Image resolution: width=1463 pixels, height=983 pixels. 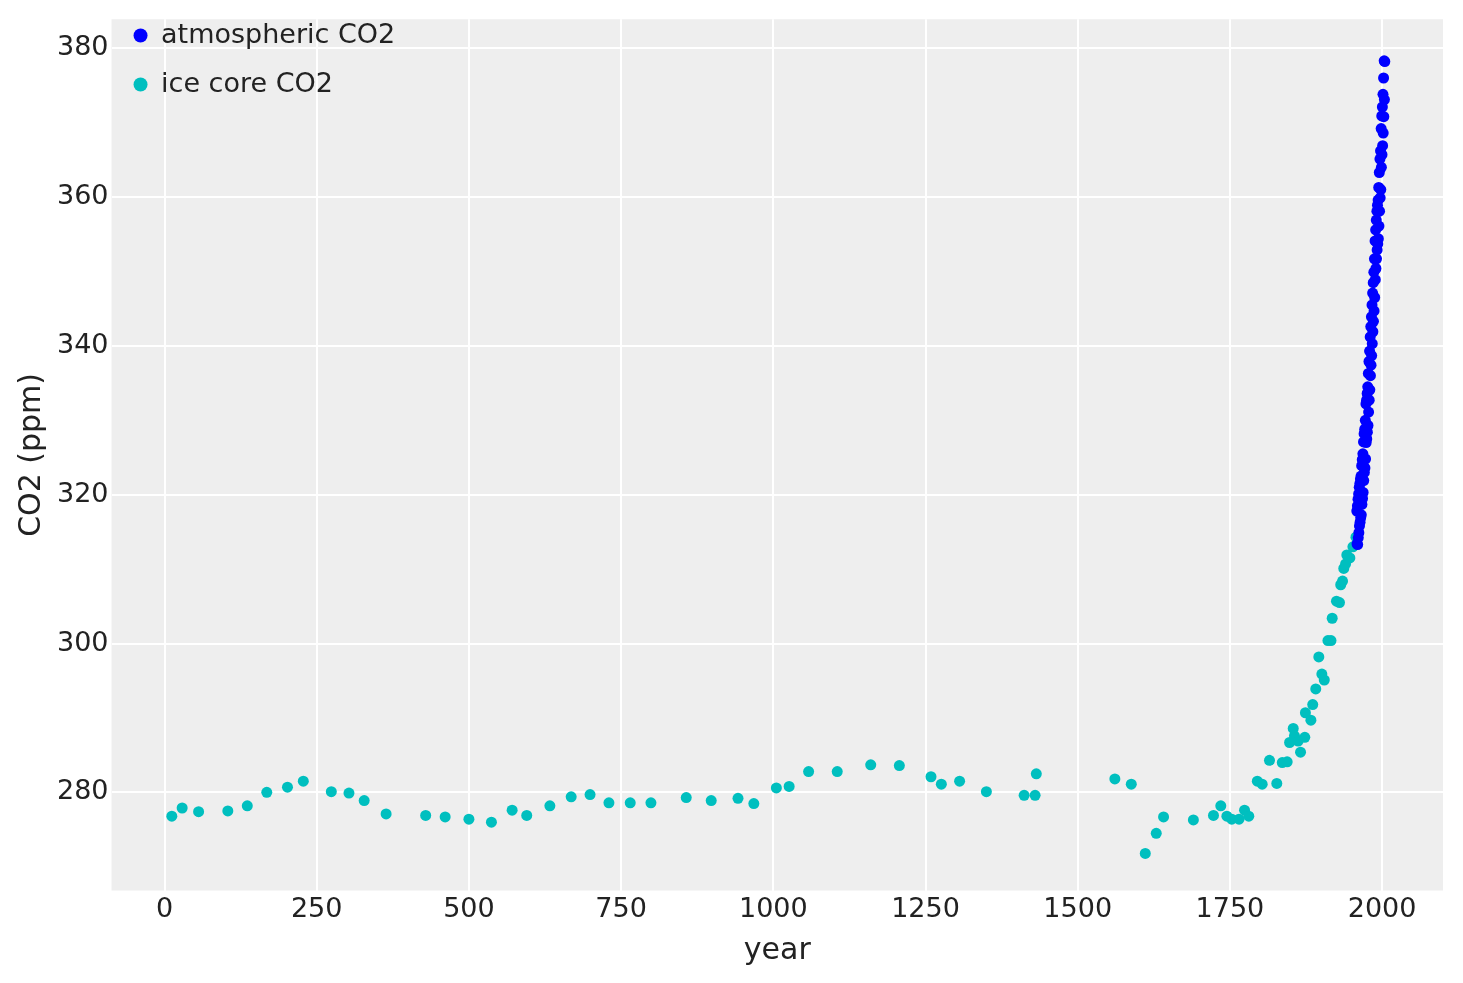 What do you see at coordinates (82, 790) in the screenshot?
I see `y-tick-label: 280` at bounding box center [82, 790].